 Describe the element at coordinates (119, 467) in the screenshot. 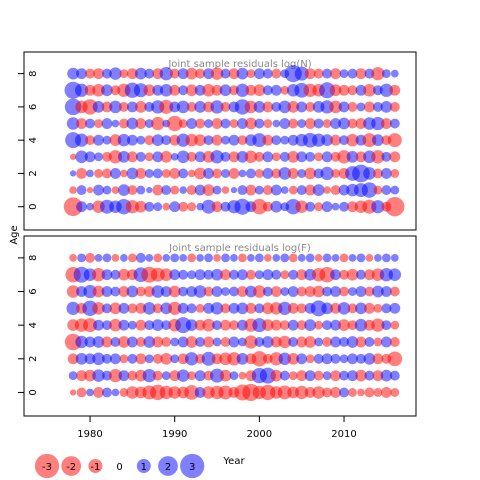

I see `legend-label: 0` at that location.